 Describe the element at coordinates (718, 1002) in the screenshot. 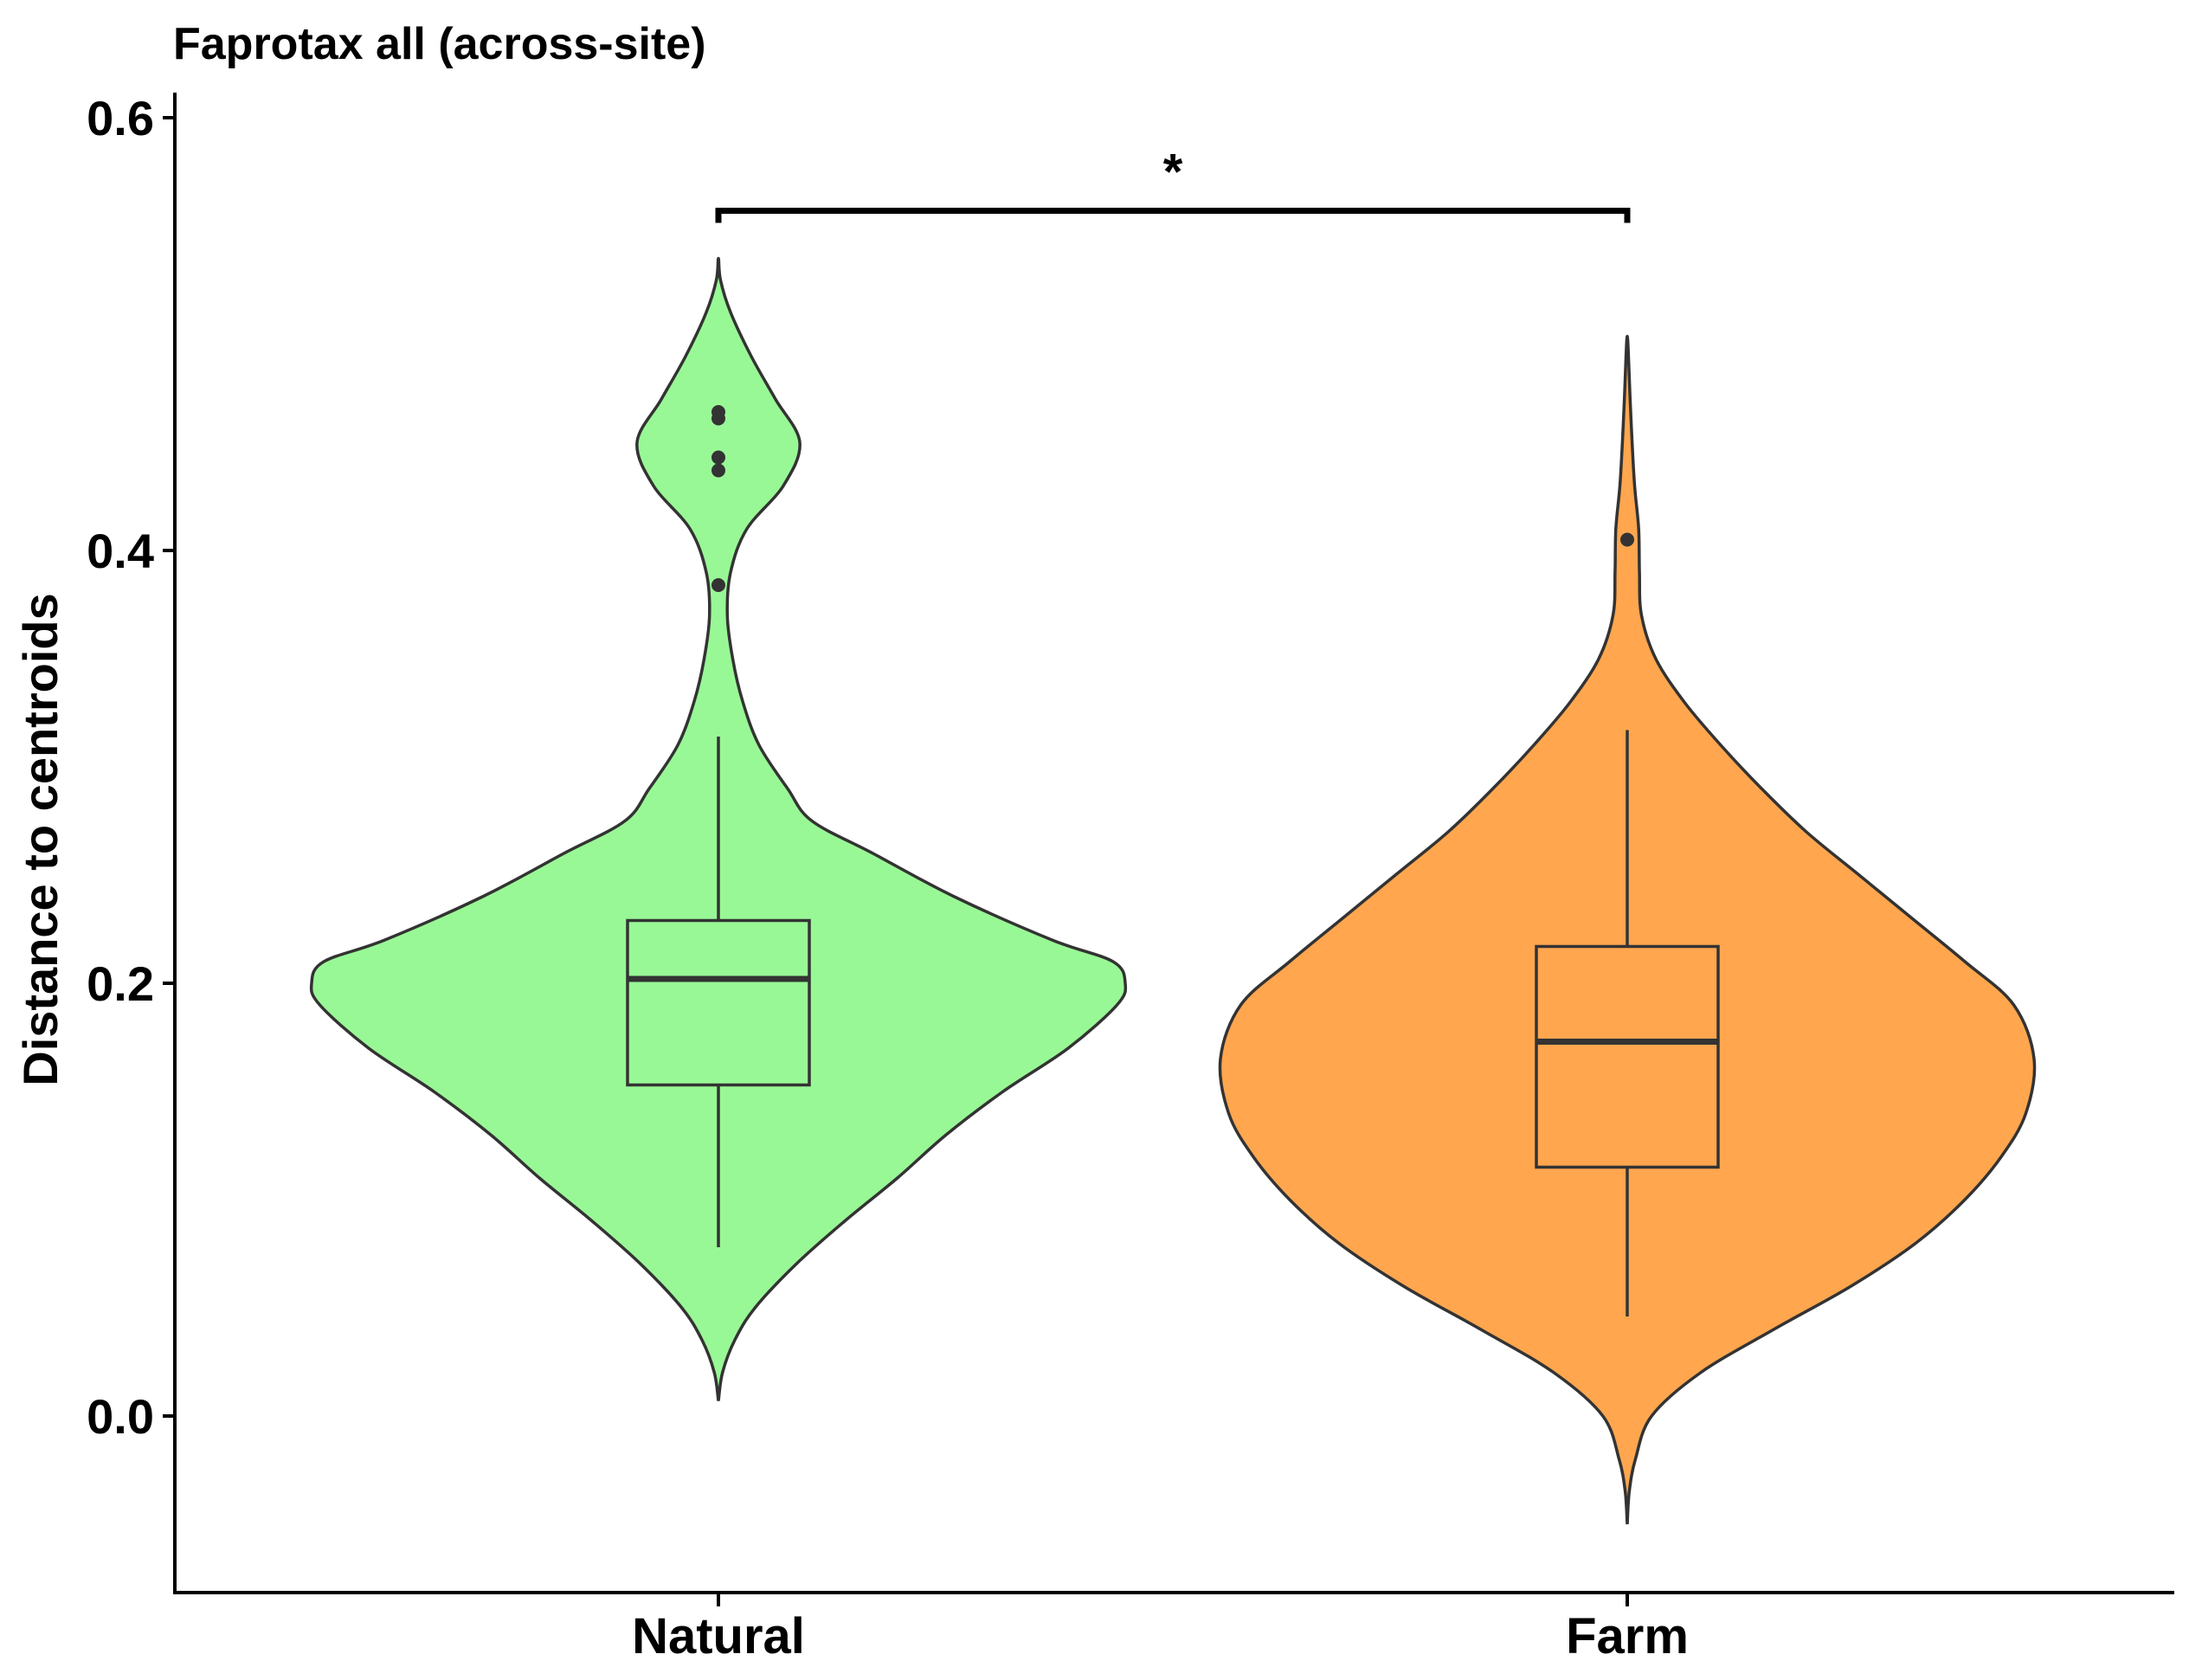

I see `box-natural` at that location.